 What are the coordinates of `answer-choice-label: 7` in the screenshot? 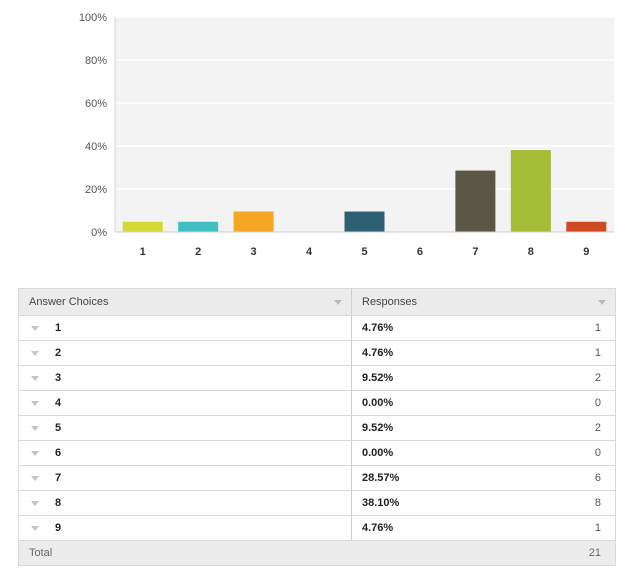 It's located at (58, 478).